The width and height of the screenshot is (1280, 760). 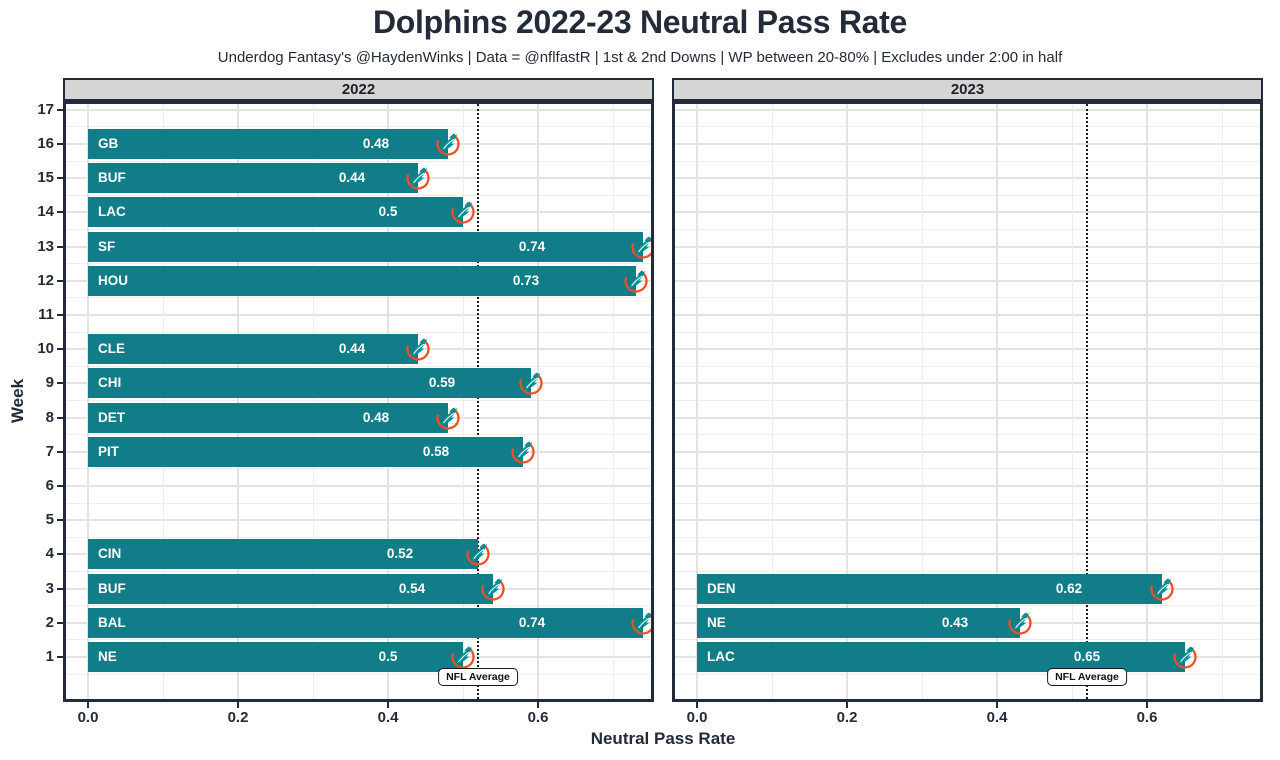 What do you see at coordinates (45, 178) in the screenshot?
I see `week-tick-label: 15` at bounding box center [45, 178].